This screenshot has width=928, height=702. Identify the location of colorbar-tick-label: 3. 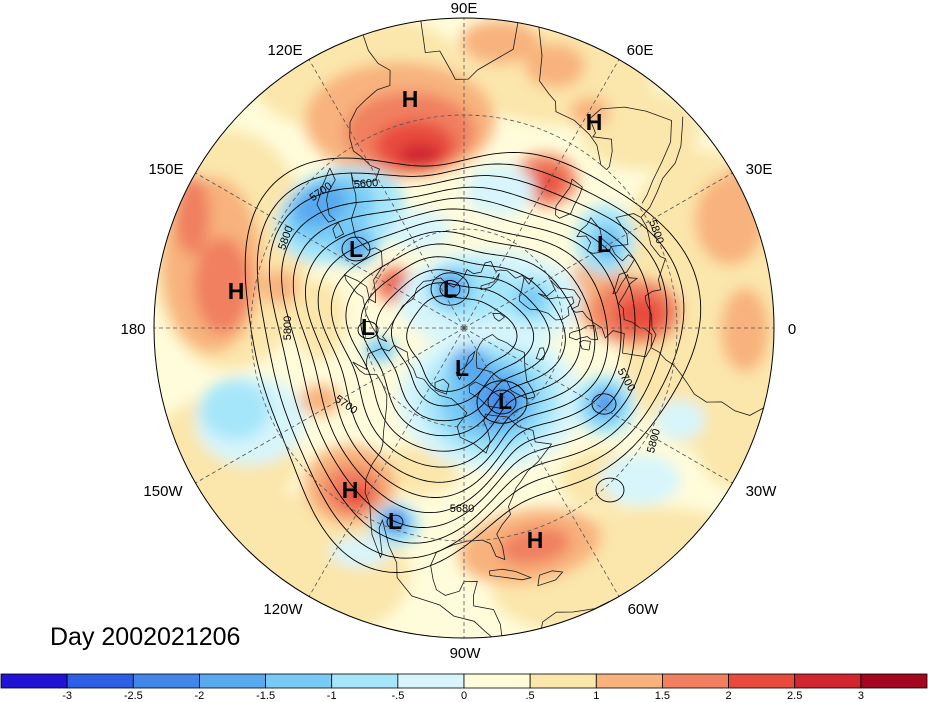
(861, 696).